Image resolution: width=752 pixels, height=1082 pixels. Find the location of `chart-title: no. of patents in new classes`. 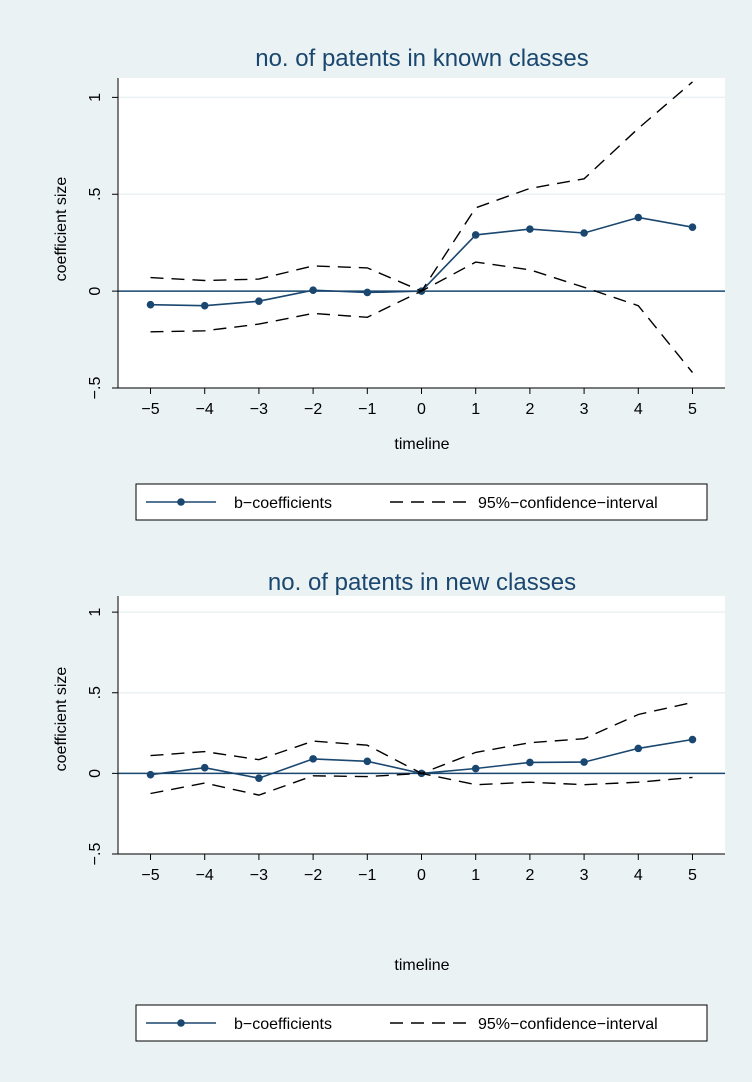

chart-title: no. of patents in new classes is located at coordinates (422, 582).